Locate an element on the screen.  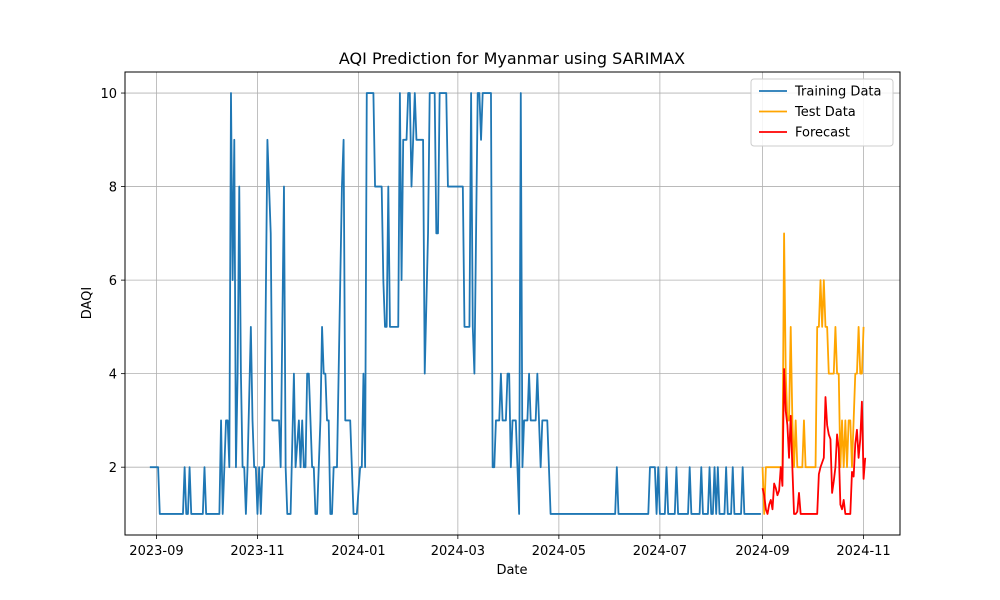
y-tick-label: 8 is located at coordinates (113, 188).